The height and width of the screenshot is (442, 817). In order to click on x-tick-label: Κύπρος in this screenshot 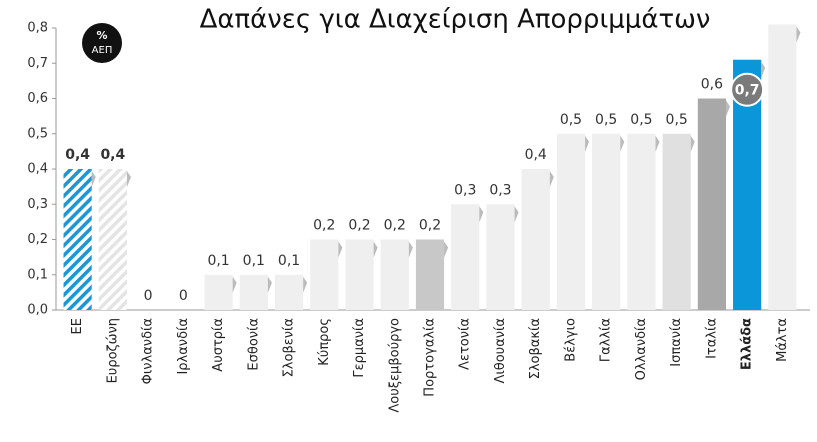, I will do `click(324, 342)`.